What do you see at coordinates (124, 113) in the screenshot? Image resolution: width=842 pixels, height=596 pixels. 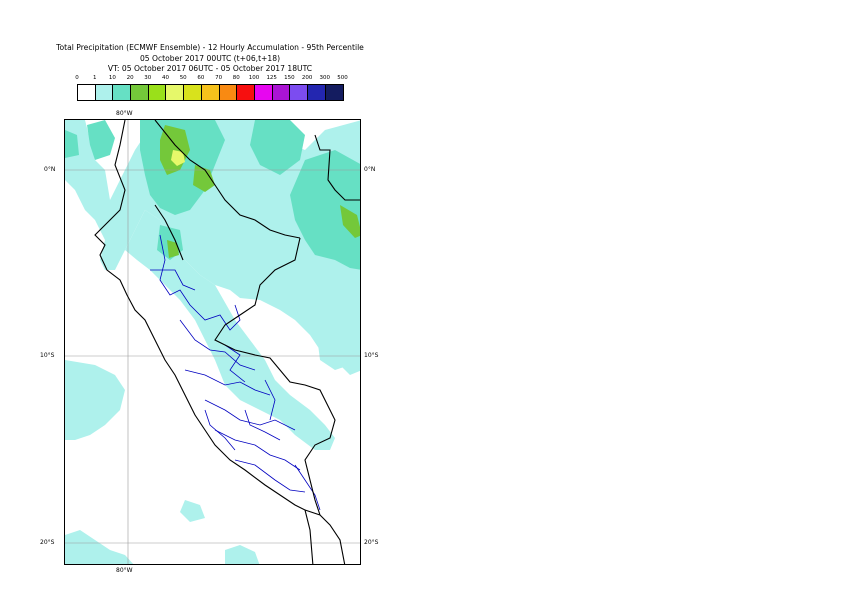 I see `lon-label-top: 80°W` at bounding box center [124, 113].